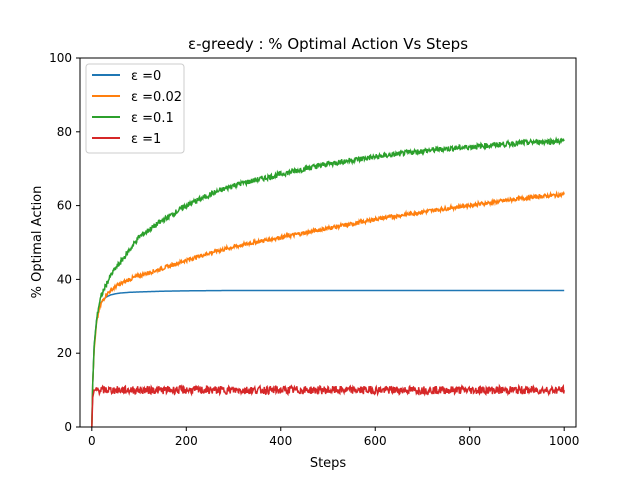 The height and width of the screenshot is (480, 640). Describe the element at coordinates (60, 58) in the screenshot. I see `y-tick-label: 100` at that location.